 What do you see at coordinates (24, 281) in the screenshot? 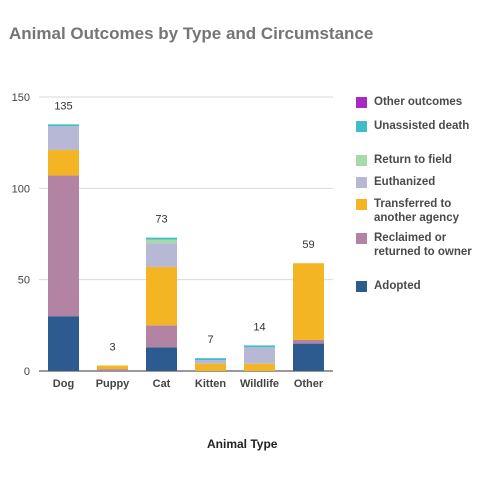
I see `y-tick-label: 50` at bounding box center [24, 281].